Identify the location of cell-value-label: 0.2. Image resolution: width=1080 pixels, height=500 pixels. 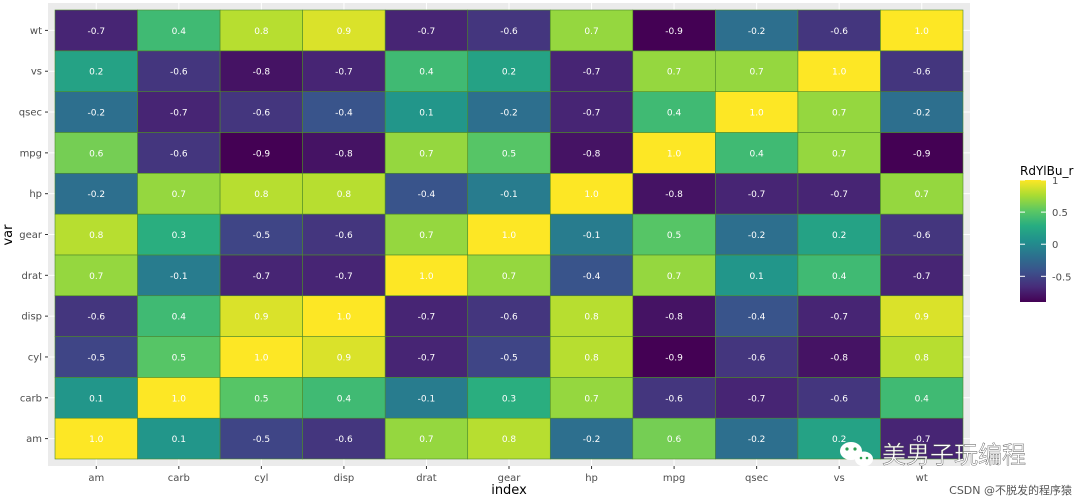
(96, 73).